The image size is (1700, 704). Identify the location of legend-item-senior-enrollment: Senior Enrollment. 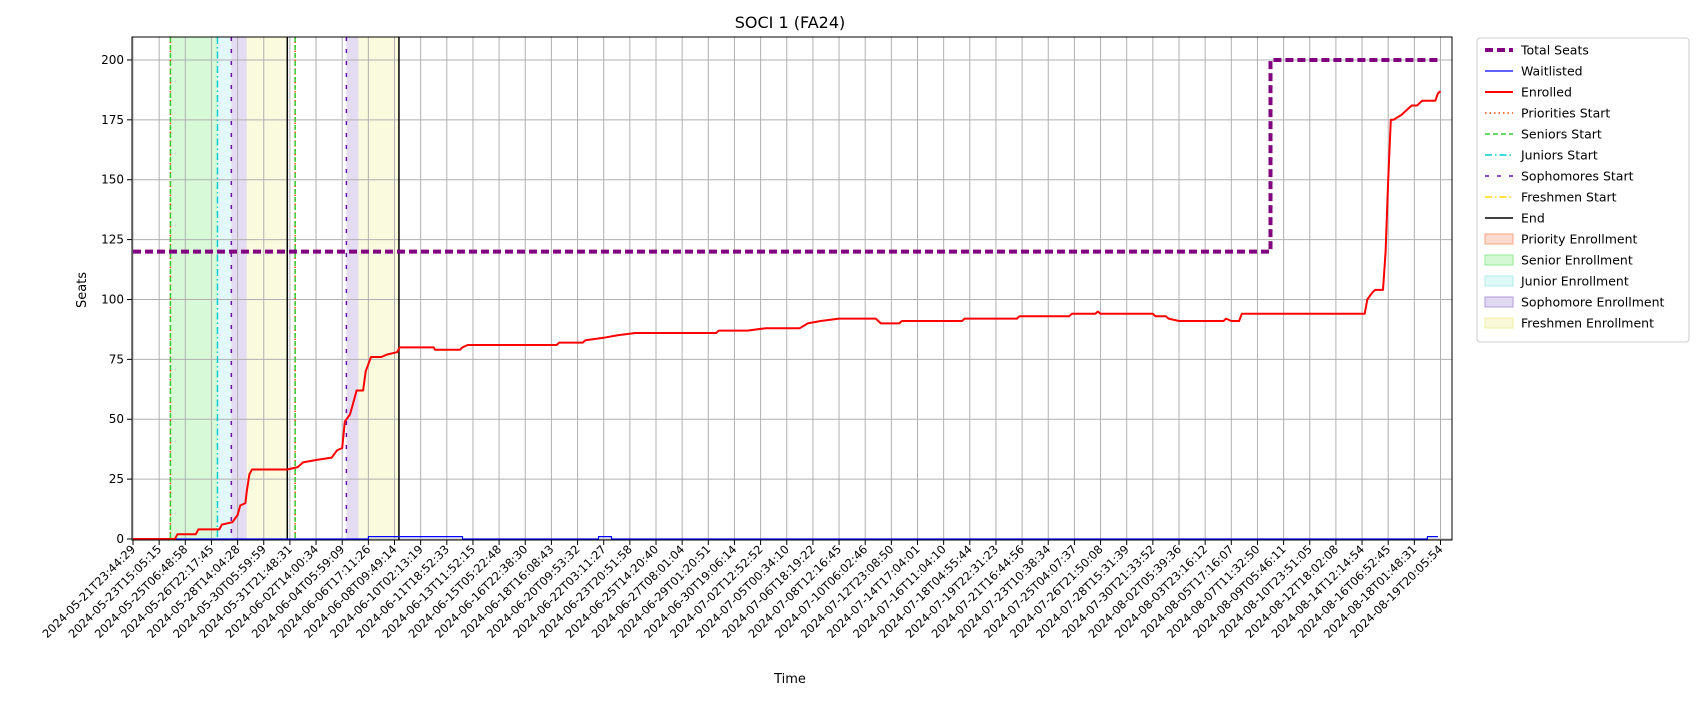
(1558, 260).